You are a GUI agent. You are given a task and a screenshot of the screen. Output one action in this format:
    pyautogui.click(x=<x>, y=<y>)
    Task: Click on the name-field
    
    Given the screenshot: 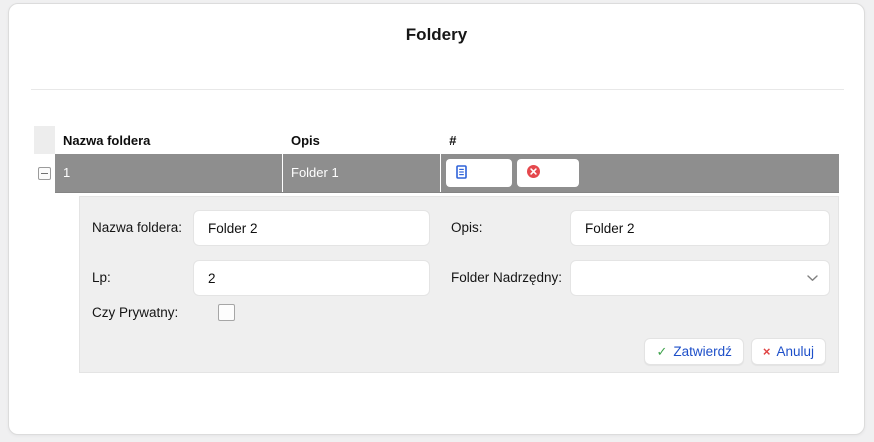 What is the action you would take?
    pyautogui.click(x=311, y=228)
    